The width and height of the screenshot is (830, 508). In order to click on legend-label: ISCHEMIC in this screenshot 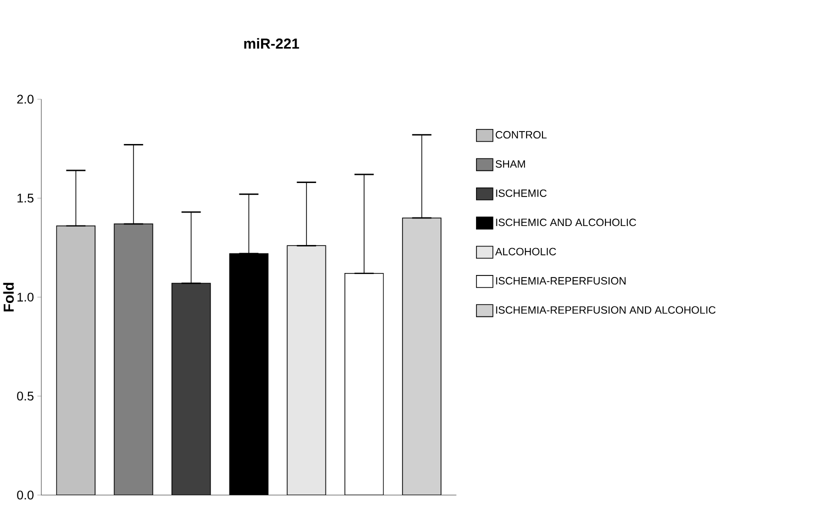, I will do `click(521, 194)`.